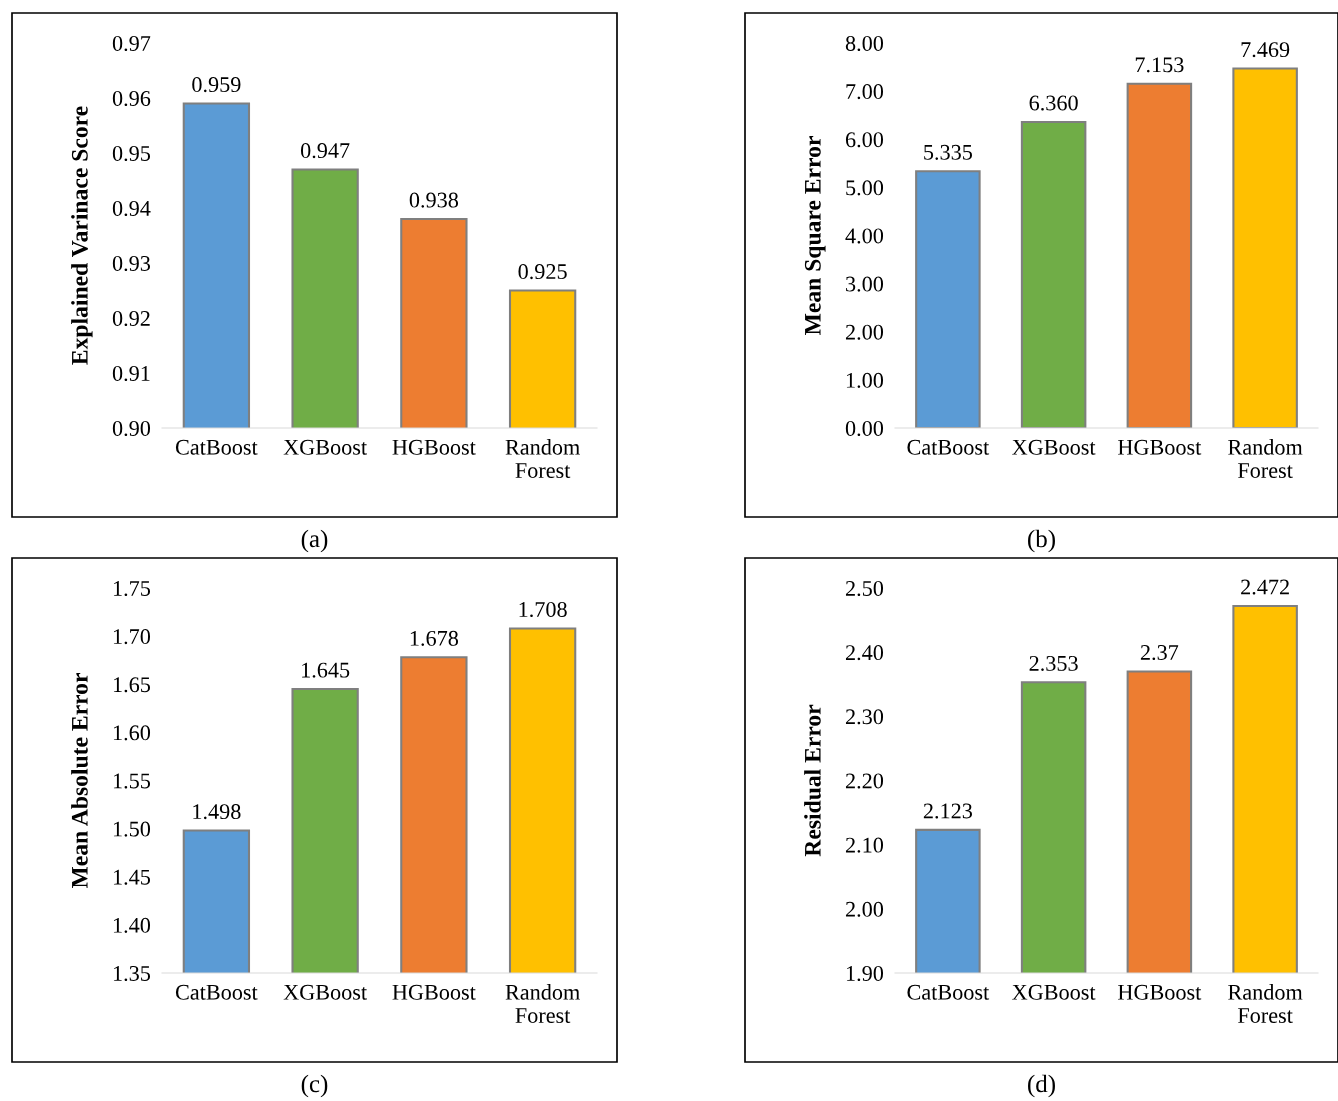 This screenshot has height=1101, width=1338. Describe the element at coordinates (864, 43) in the screenshot. I see `y-tick-label: 8.00` at that location.